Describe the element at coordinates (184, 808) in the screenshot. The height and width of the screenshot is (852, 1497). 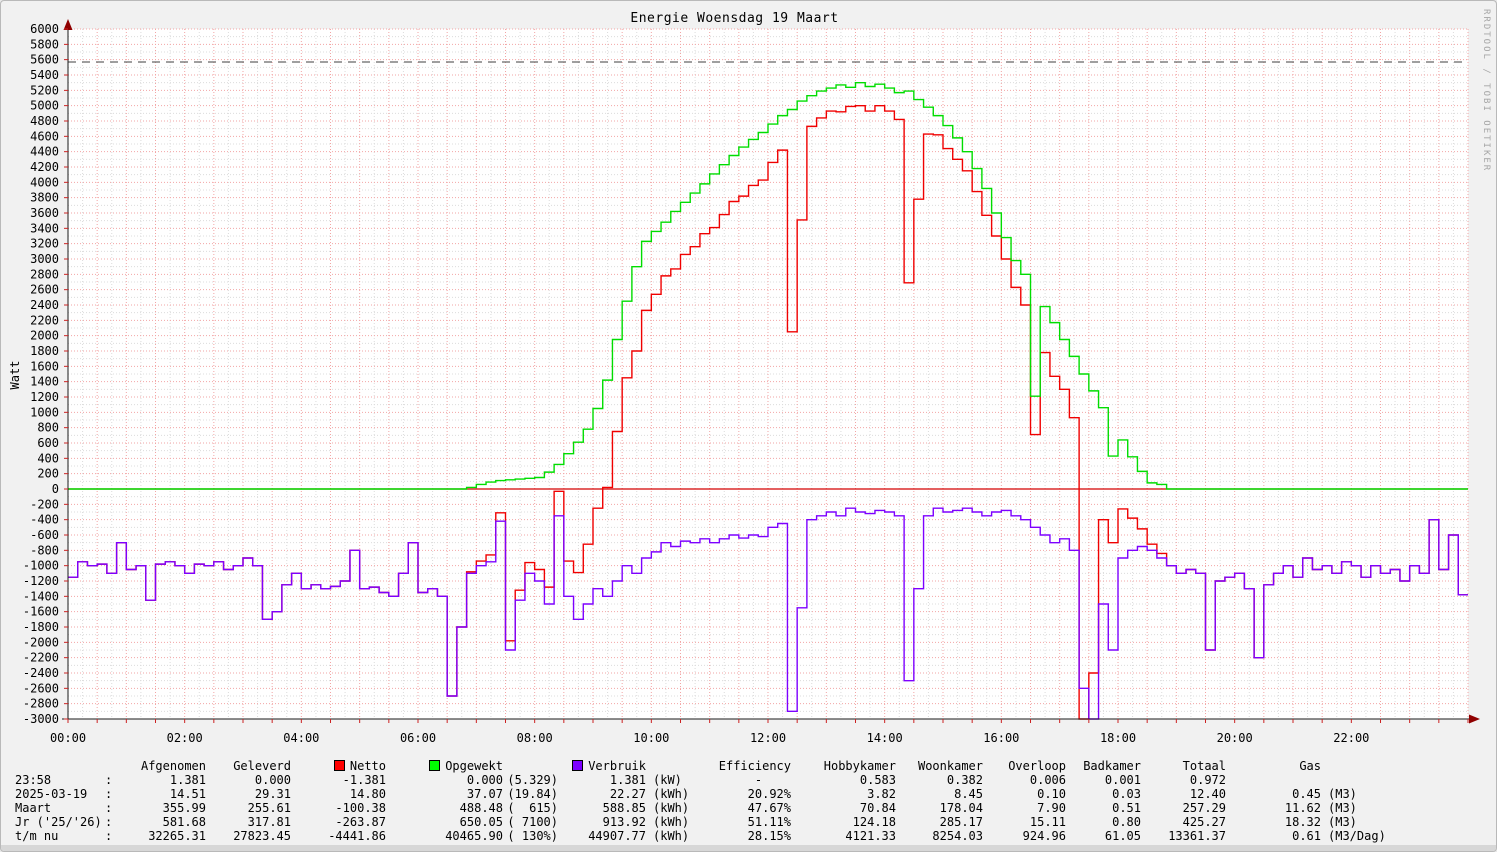
I see `cell-afgenomen: 355.99` at that location.